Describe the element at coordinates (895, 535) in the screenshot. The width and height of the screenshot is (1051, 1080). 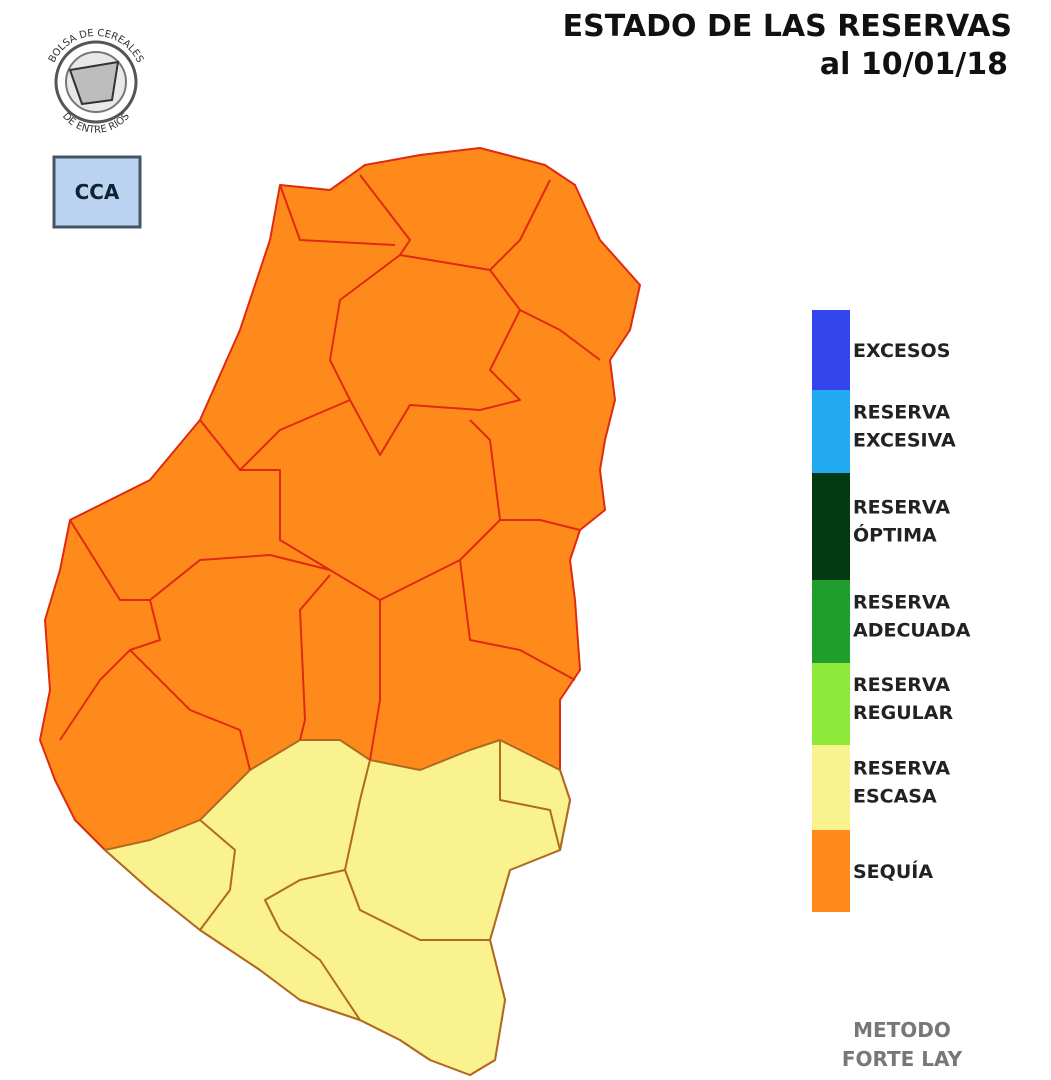
I see `legend-label: ÓPTIMA` at that location.